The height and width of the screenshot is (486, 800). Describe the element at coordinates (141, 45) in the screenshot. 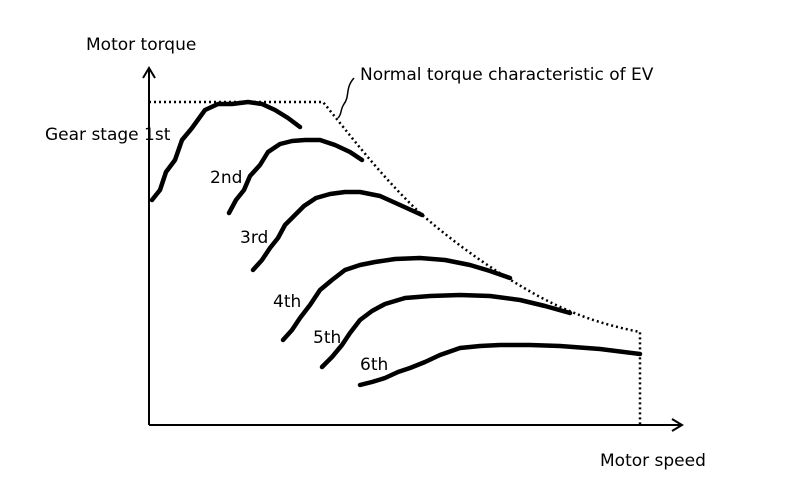

I see `y-axis-label: Motor torque` at that location.